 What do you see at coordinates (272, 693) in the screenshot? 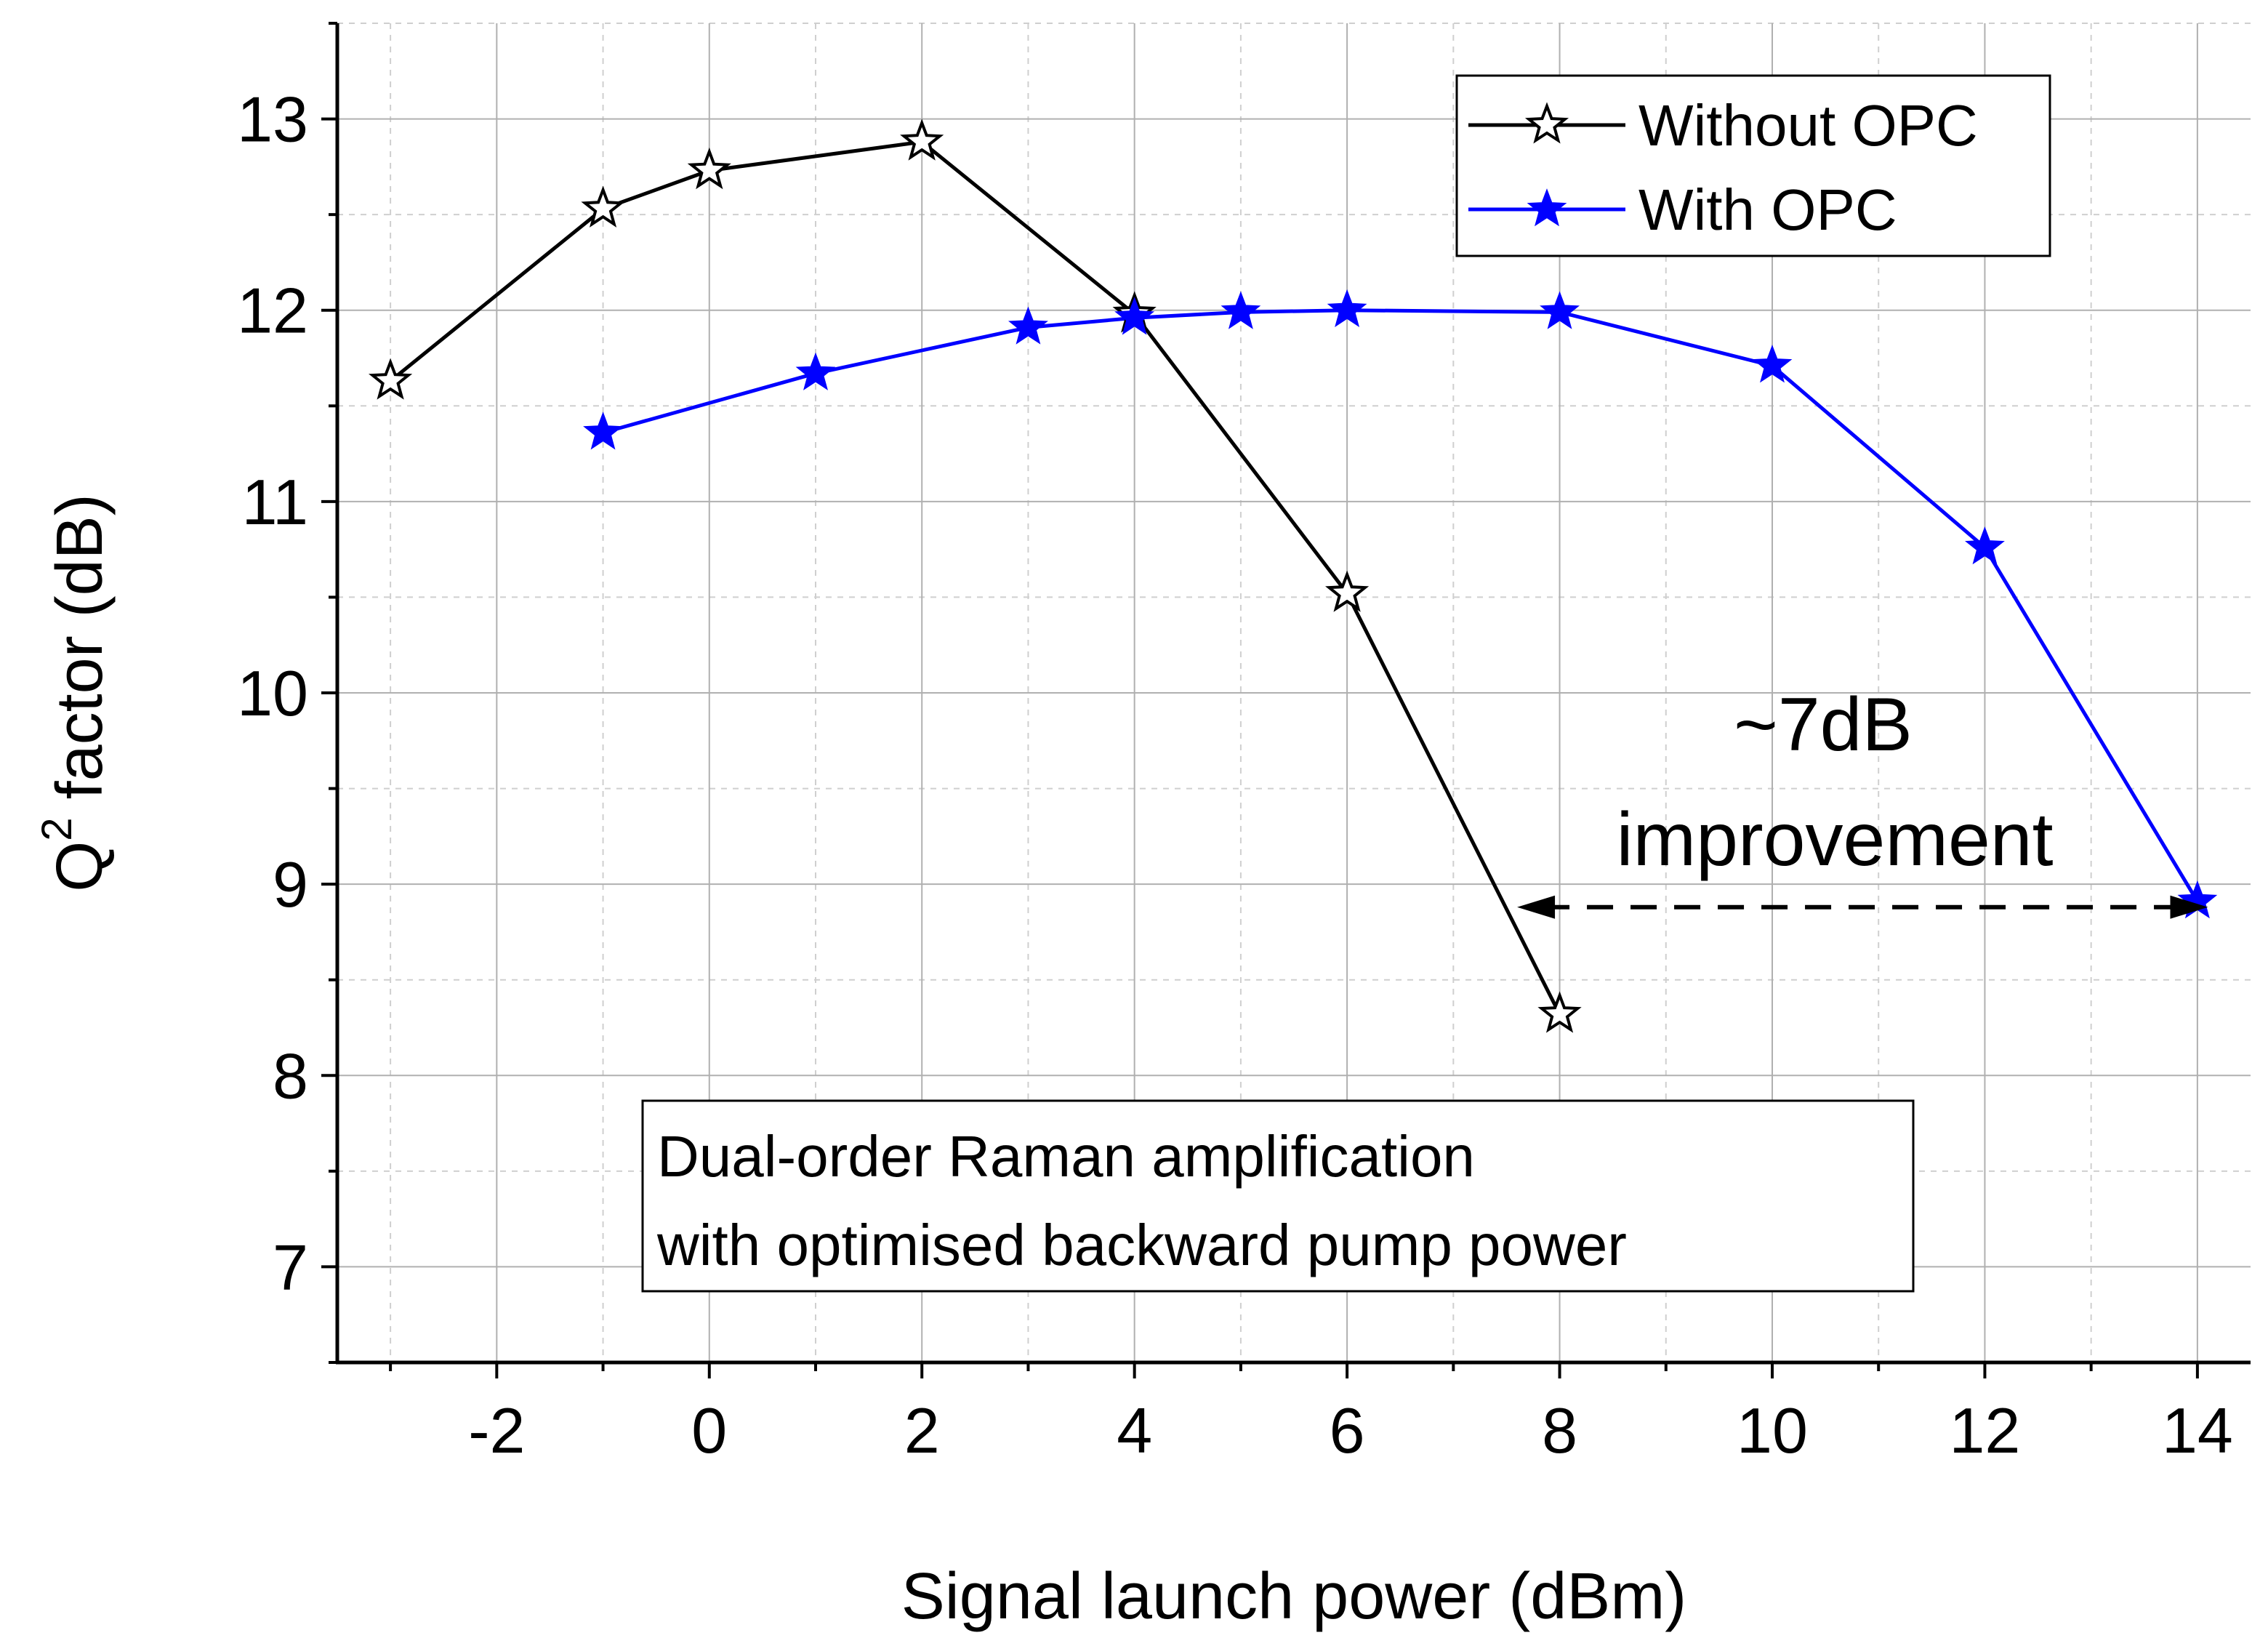
I see `y-tick-label: 10` at bounding box center [272, 693].